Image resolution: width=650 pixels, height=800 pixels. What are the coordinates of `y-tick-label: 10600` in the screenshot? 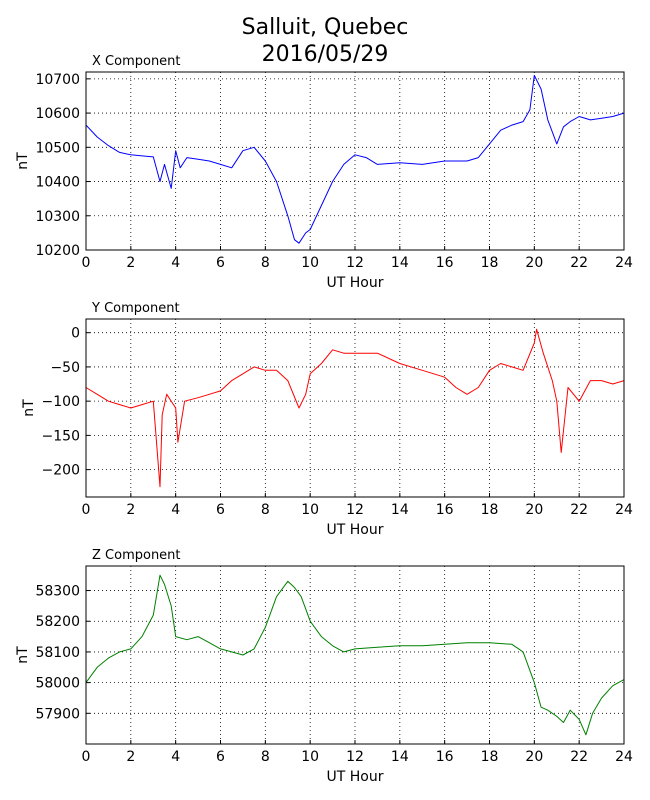 It's located at (57, 114).